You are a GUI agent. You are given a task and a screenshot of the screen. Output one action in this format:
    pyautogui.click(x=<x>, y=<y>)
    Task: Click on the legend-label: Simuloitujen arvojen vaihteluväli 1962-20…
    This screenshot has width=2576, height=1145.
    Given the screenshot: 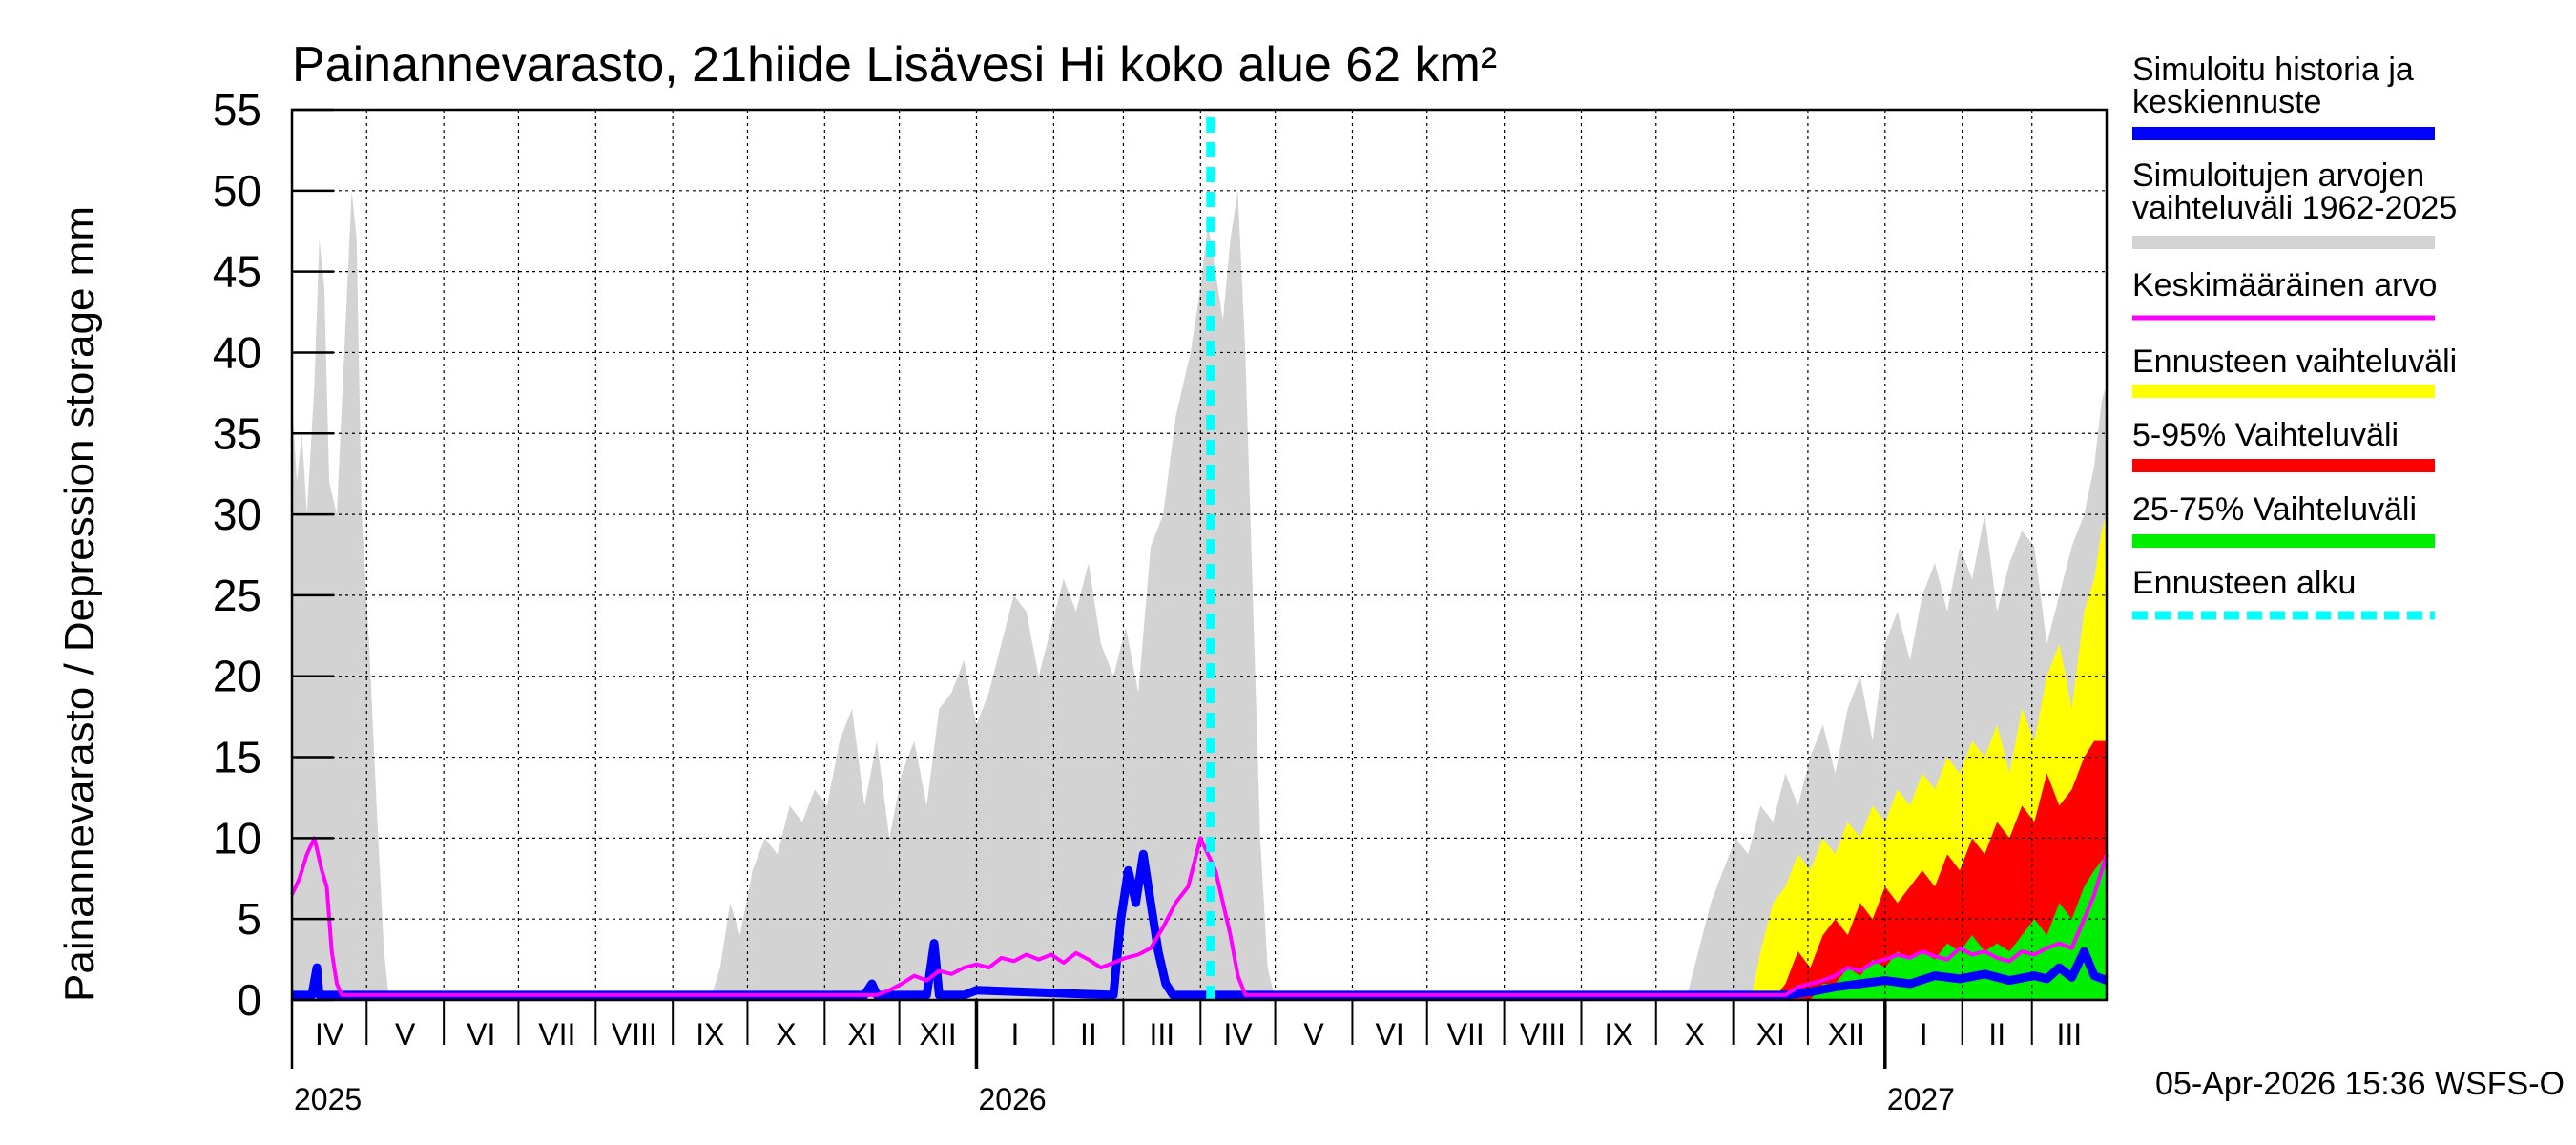 What is the action you would take?
    pyautogui.click(x=2294, y=192)
    